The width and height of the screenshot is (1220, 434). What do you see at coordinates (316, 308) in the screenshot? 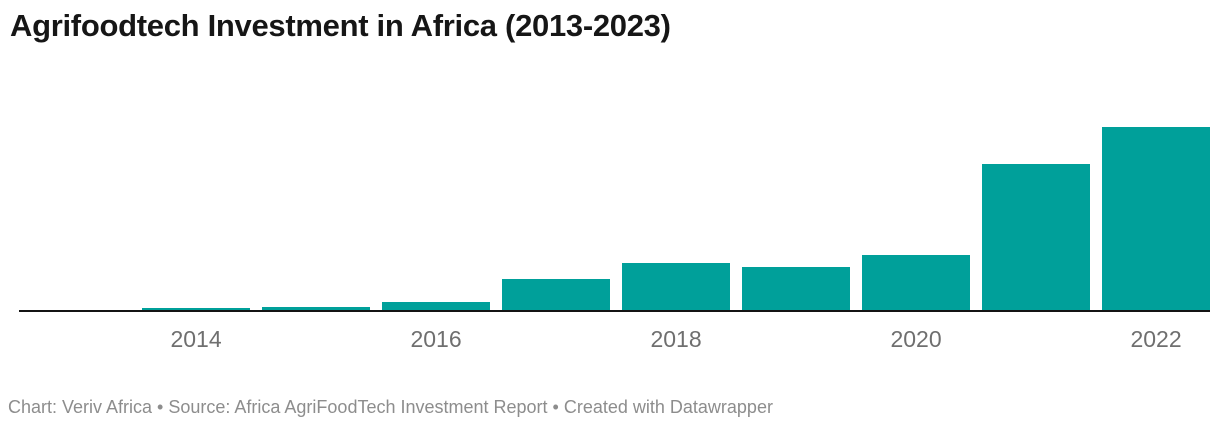
I see `bar-2015` at bounding box center [316, 308].